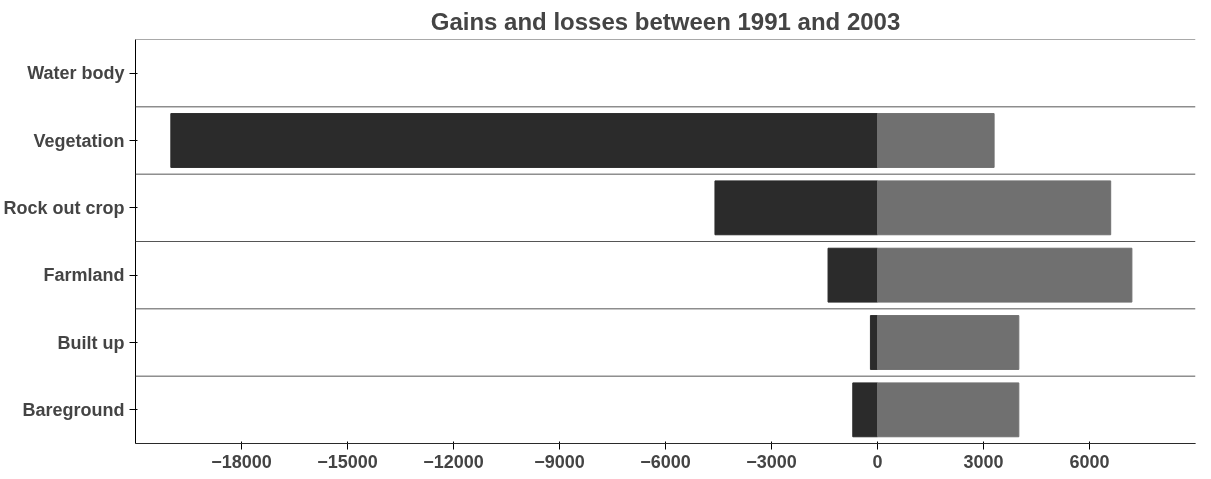 The image size is (1211, 479). Describe the element at coordinates (91, 342) in the screenshot. I see `y-tick-label: Built up` at that location.